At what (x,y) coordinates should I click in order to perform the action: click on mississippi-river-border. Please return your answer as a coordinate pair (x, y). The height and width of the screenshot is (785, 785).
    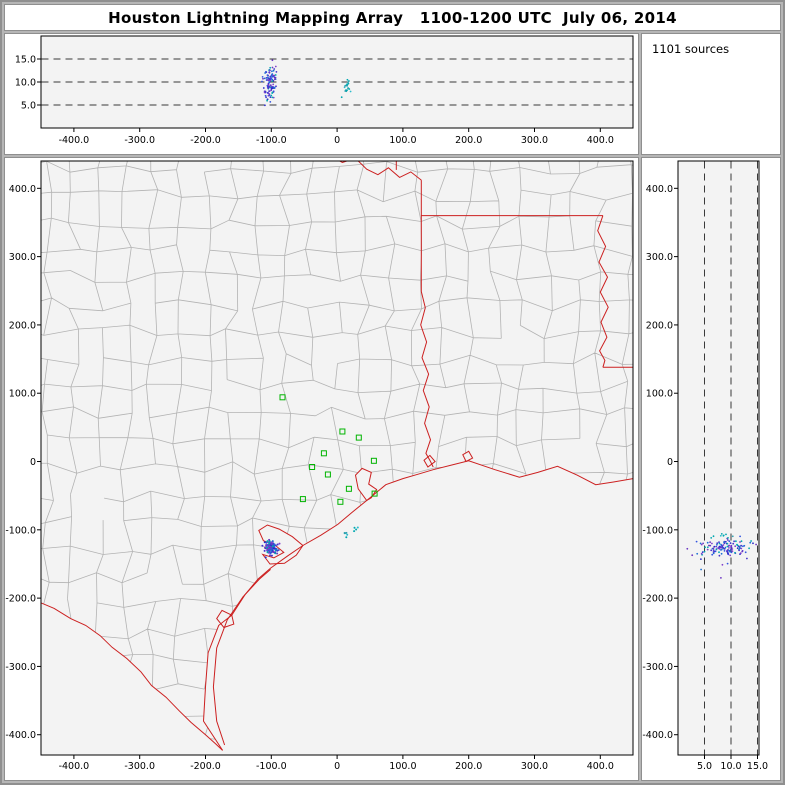
    Looking at the image, I should click on (603, 291).